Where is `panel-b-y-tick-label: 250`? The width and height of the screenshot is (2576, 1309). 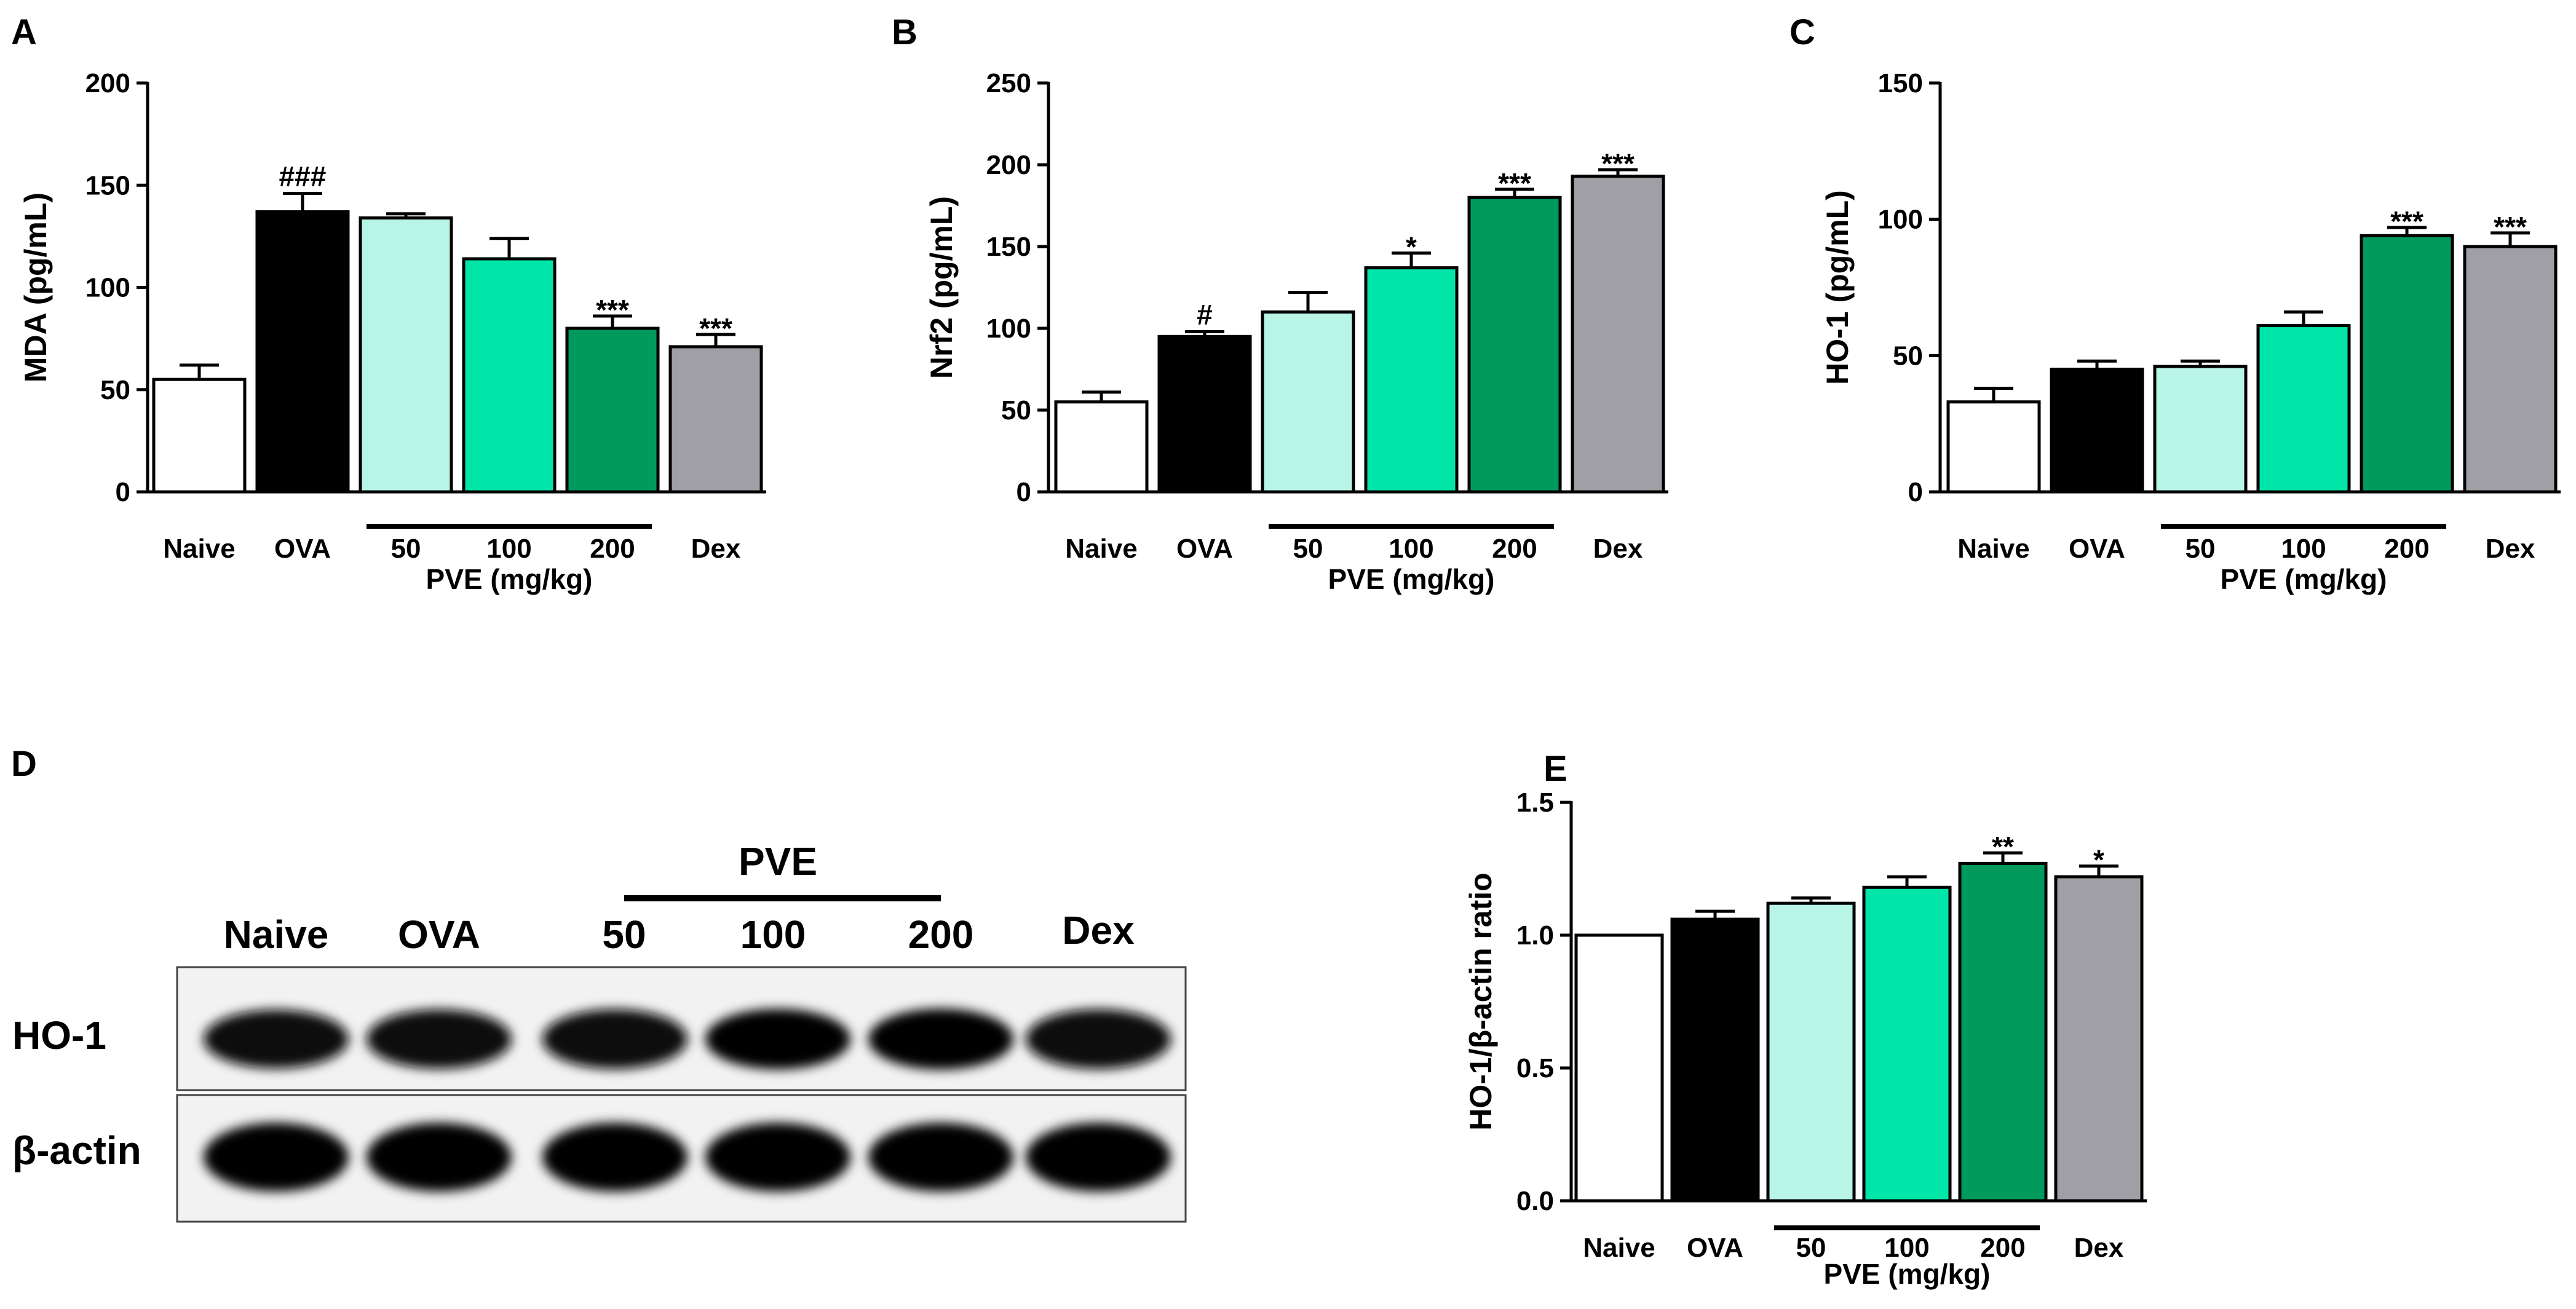
panel-b-y-tick-label: 250 is located at coordinates (1009, 83).